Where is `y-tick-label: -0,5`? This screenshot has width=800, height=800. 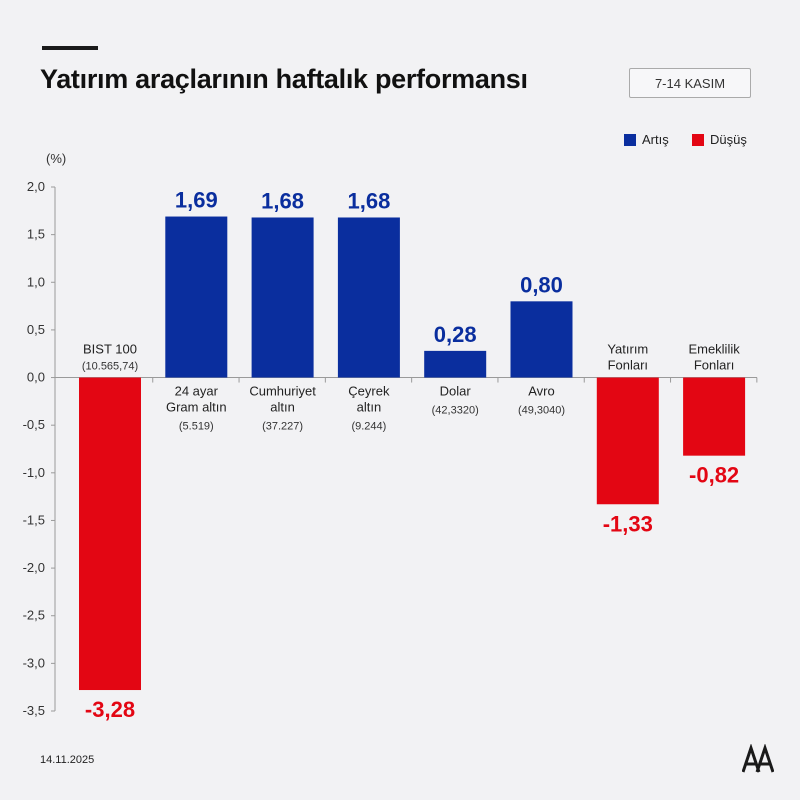 y-tick-label: -0,5 is located at coordinates (34, 424).